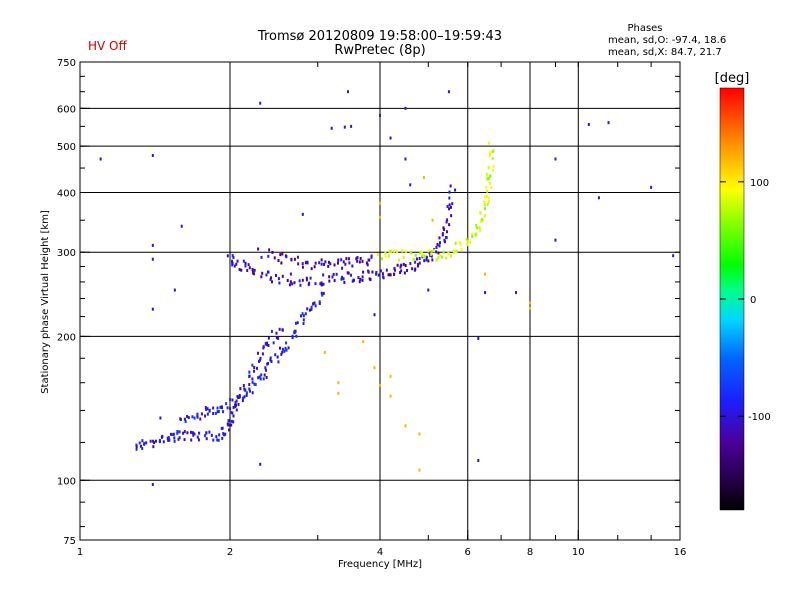  Describe the element at coordinates (680, 552) in the screenshot. I see `x-tick-label: 16` at that location.